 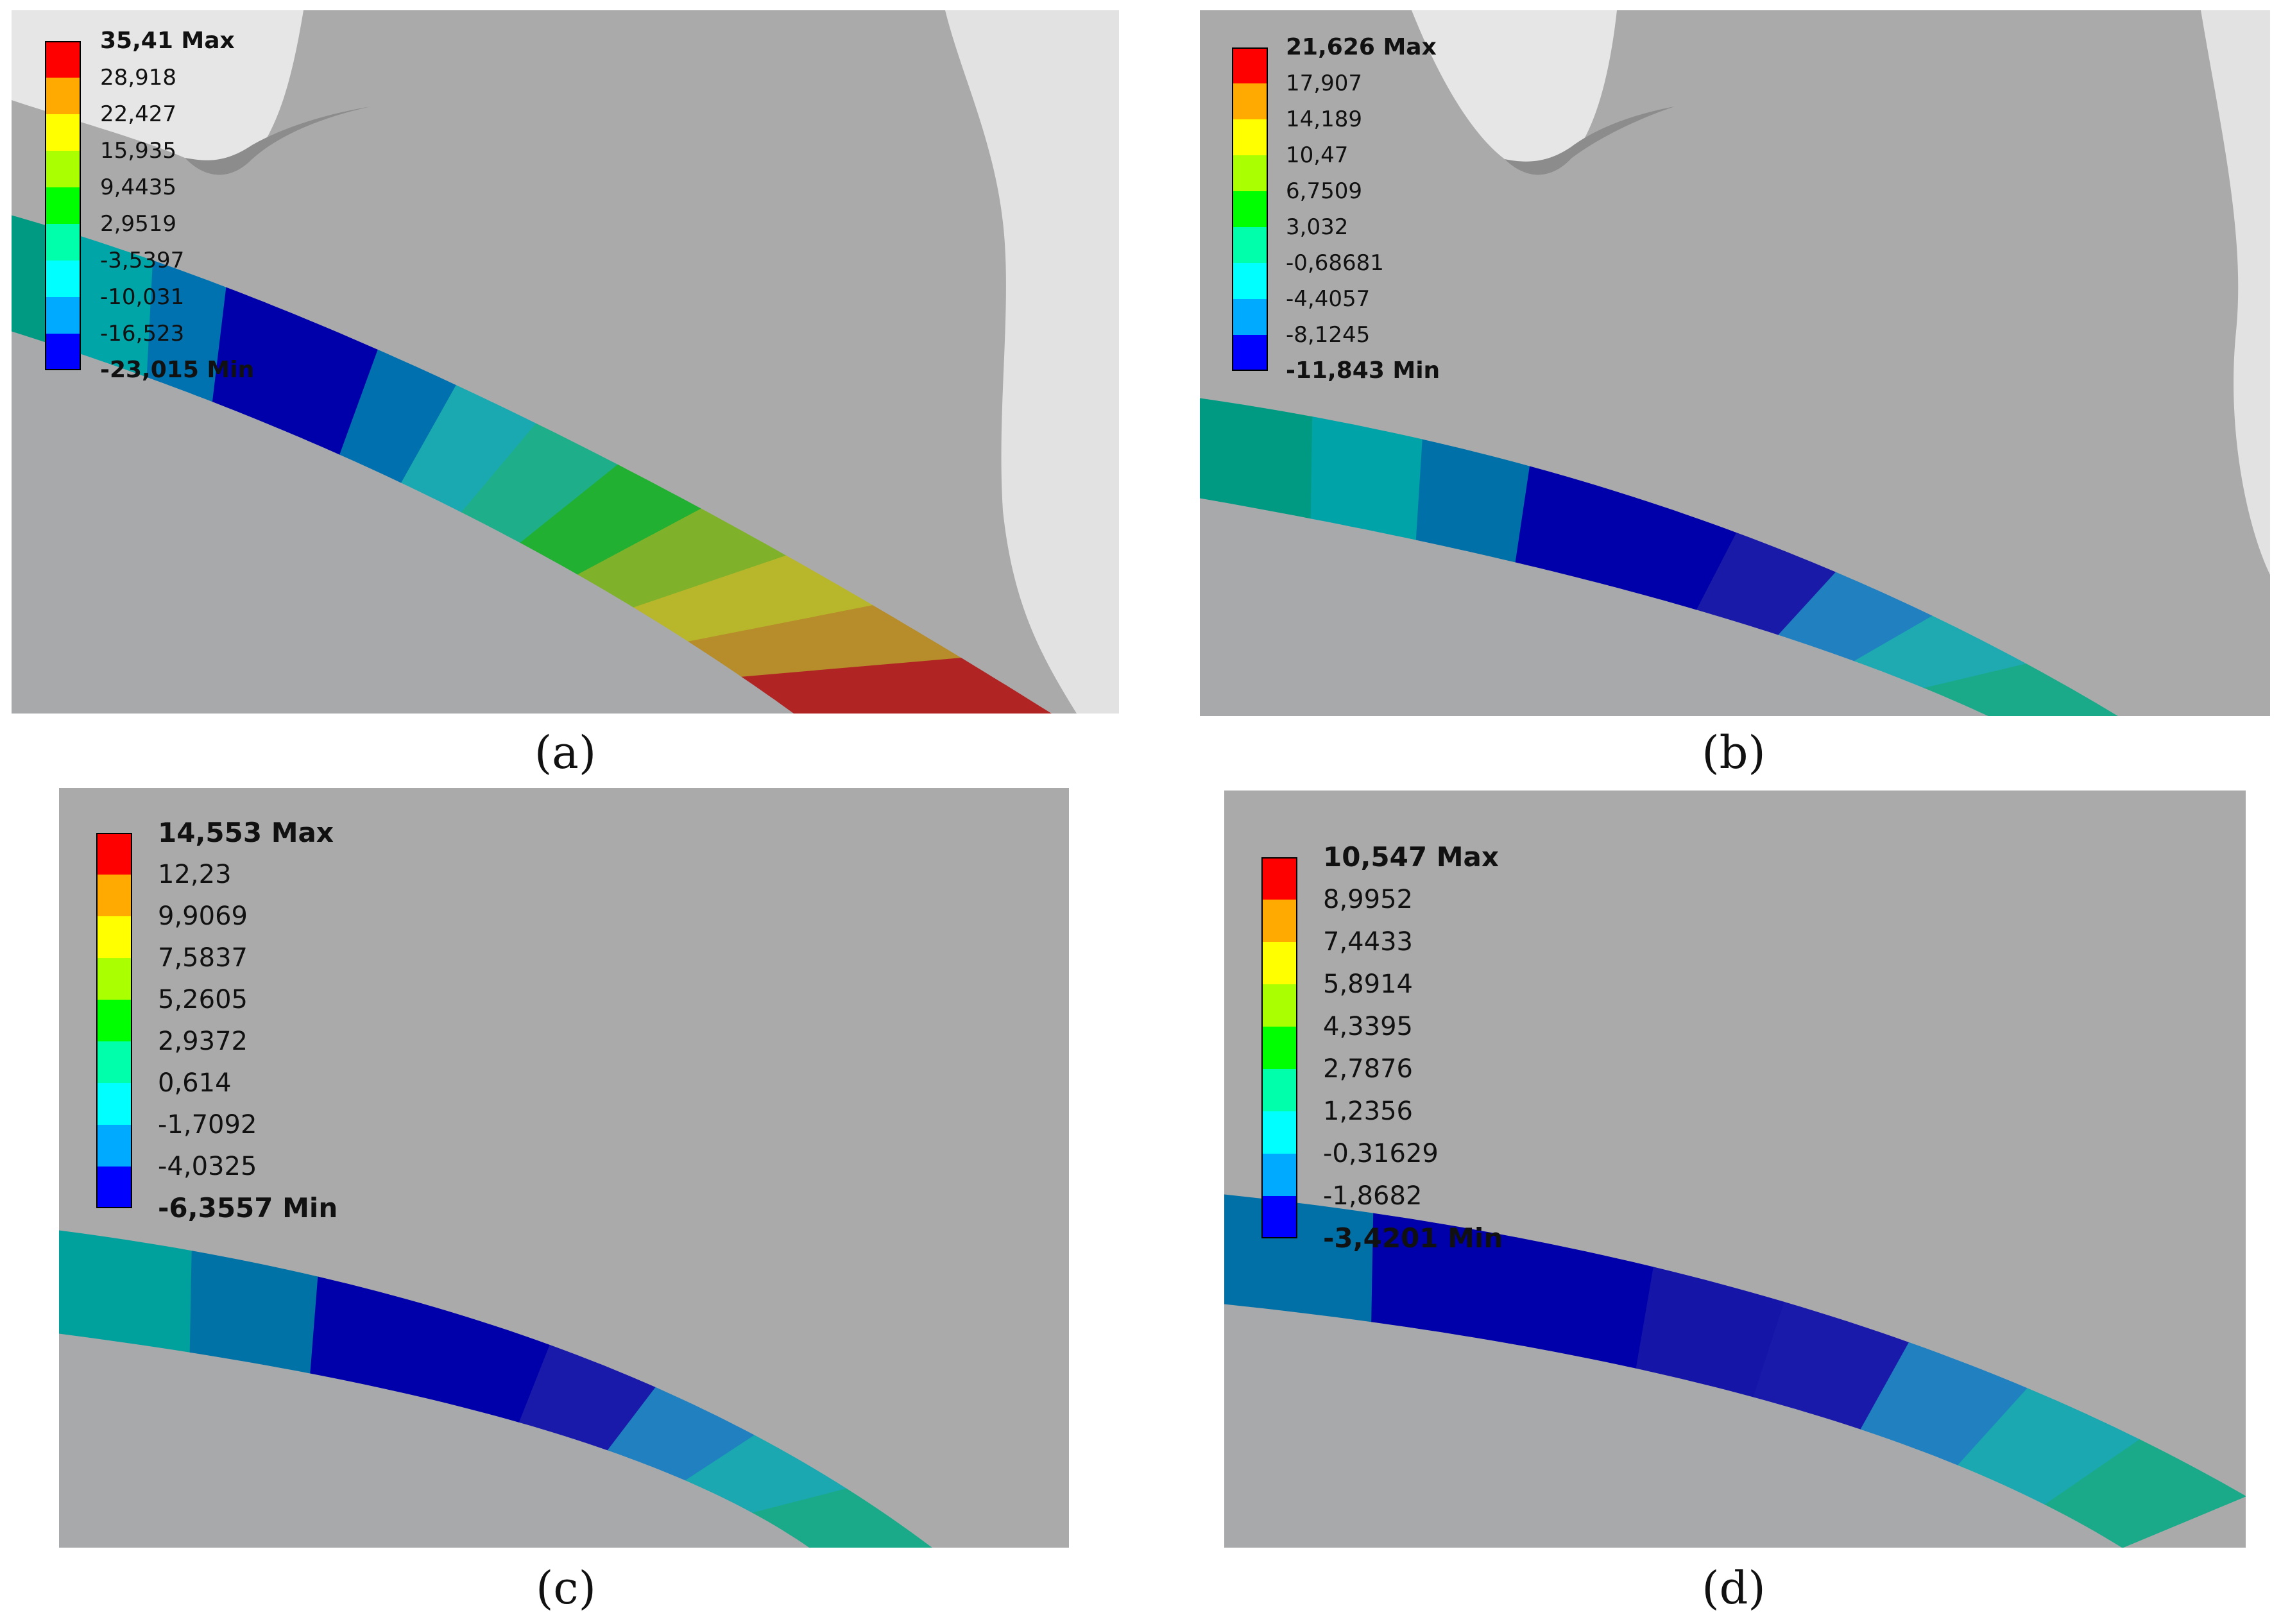 I want to click on legend-max-label: 10,547 Max, so click(x=1411, y=857).